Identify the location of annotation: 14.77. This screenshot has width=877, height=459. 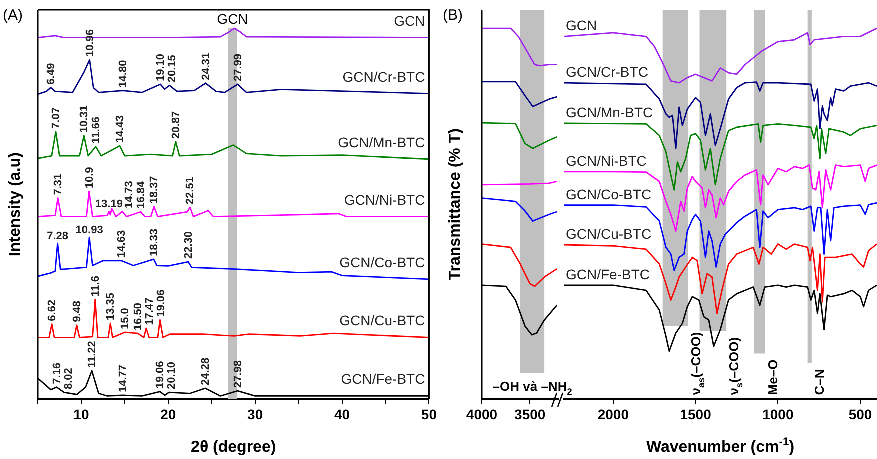
(123, 378).